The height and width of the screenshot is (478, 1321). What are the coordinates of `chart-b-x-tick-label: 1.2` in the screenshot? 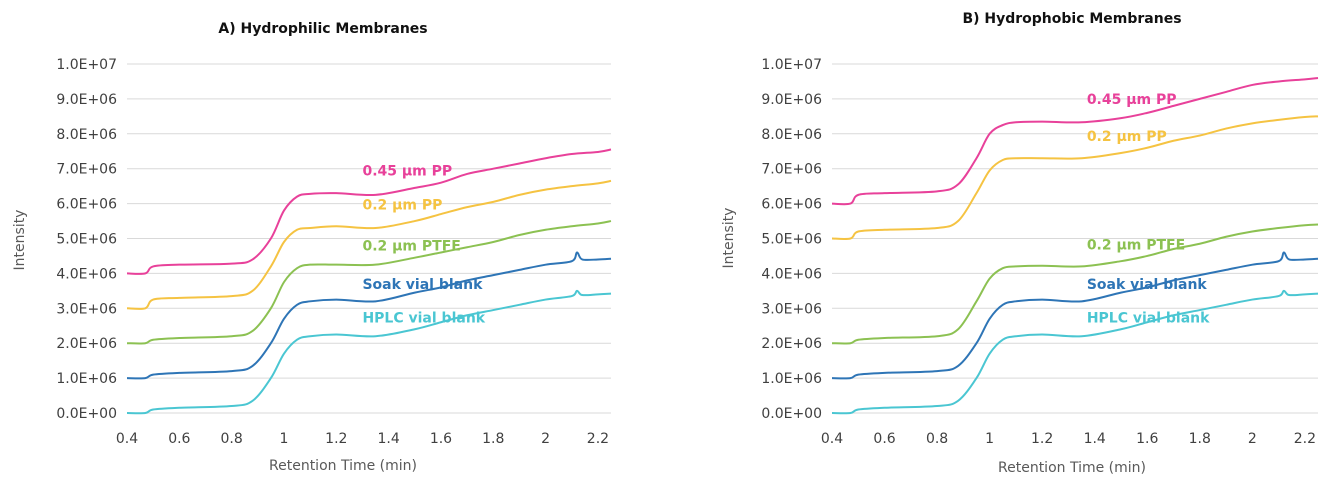 It's located at (1042, 439).